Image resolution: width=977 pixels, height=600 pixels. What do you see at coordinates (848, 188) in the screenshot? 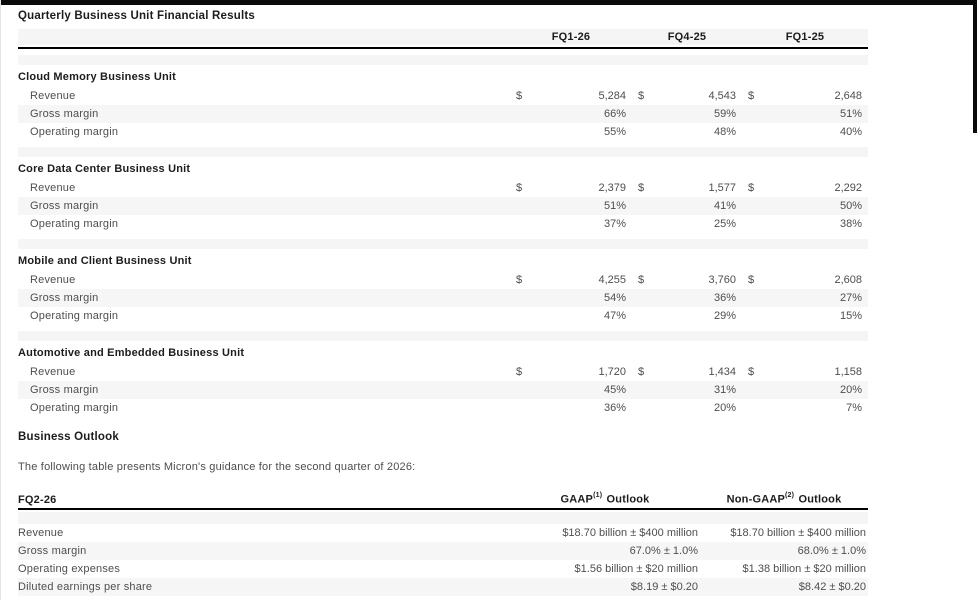
I see `cell-value: 2,292` at bounding box center [848, 188].